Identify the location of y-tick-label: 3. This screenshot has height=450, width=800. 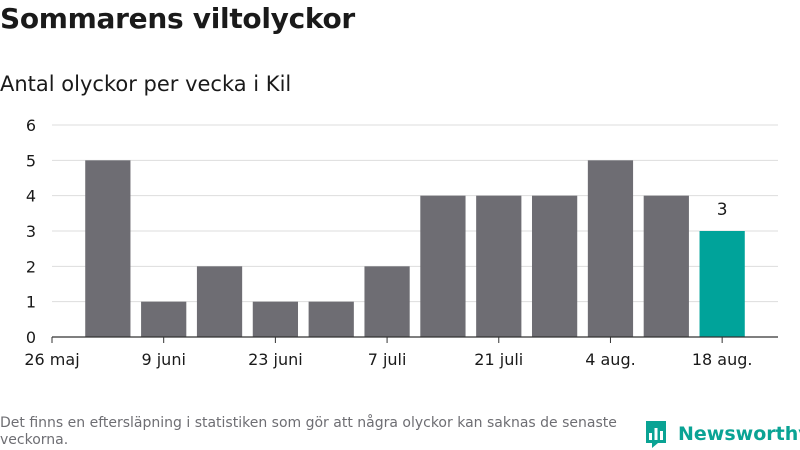
(31, 231).